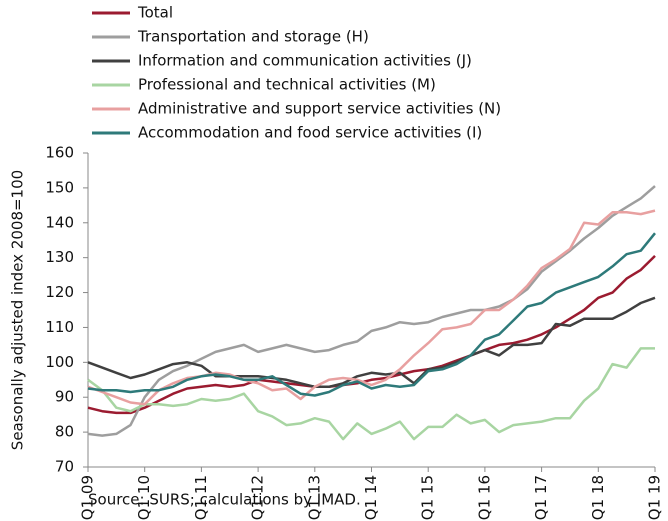 The image size is (668, 521). Describe the element at coordinates (155, 13) in the screenshot. I see `legend-label: Total` at that location.